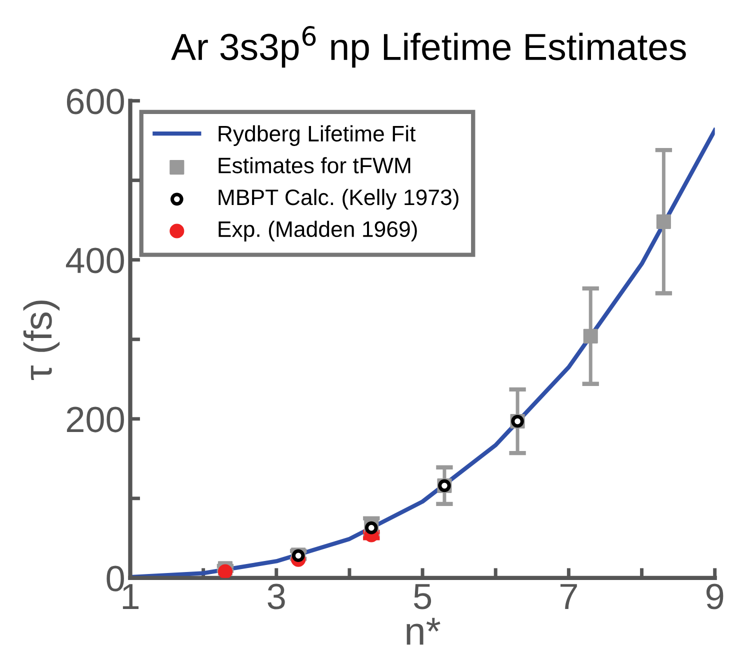 The image size is (740, 672). What do you see at coordinates (130, 596) in the screenshot?
I see `x-tick-label: 1` at bounding box center [130, 596].